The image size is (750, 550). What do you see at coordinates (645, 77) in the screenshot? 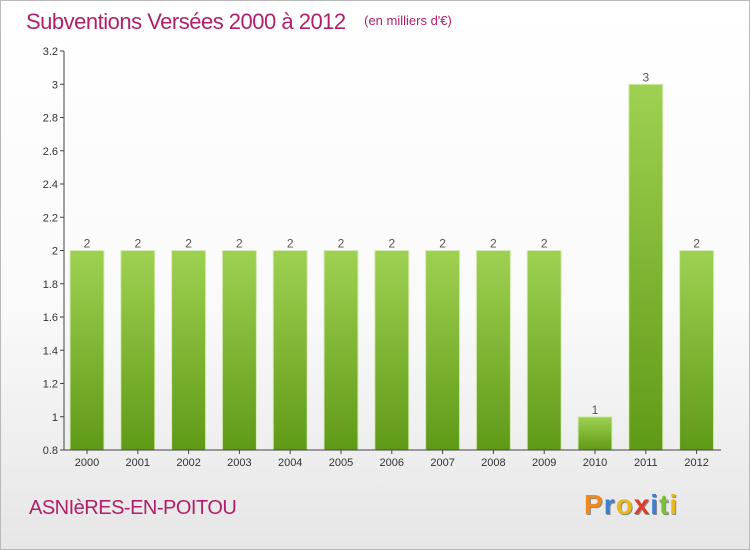
I see `data-label-2011: 3` at bounding box center [645, 77].